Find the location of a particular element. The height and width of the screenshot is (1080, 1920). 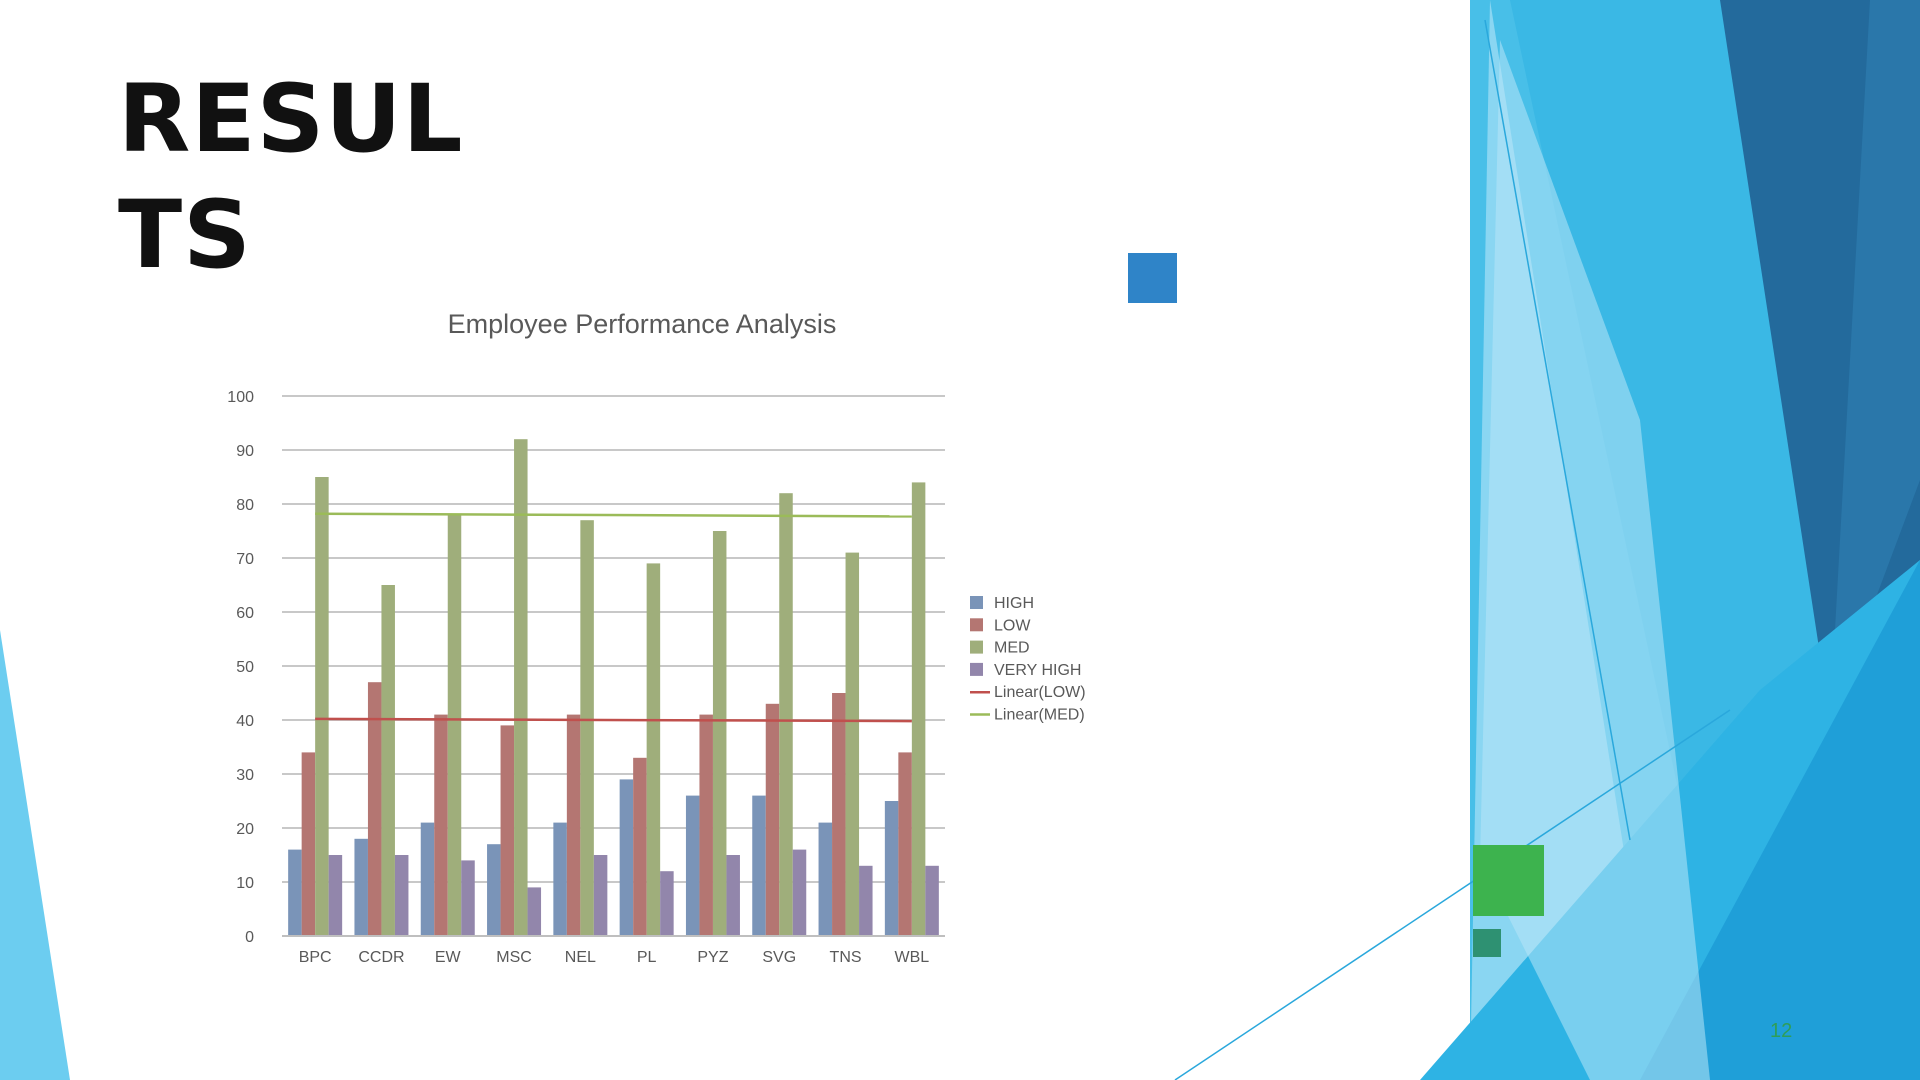

bar-tns-med is located at coordinates (852, 744).